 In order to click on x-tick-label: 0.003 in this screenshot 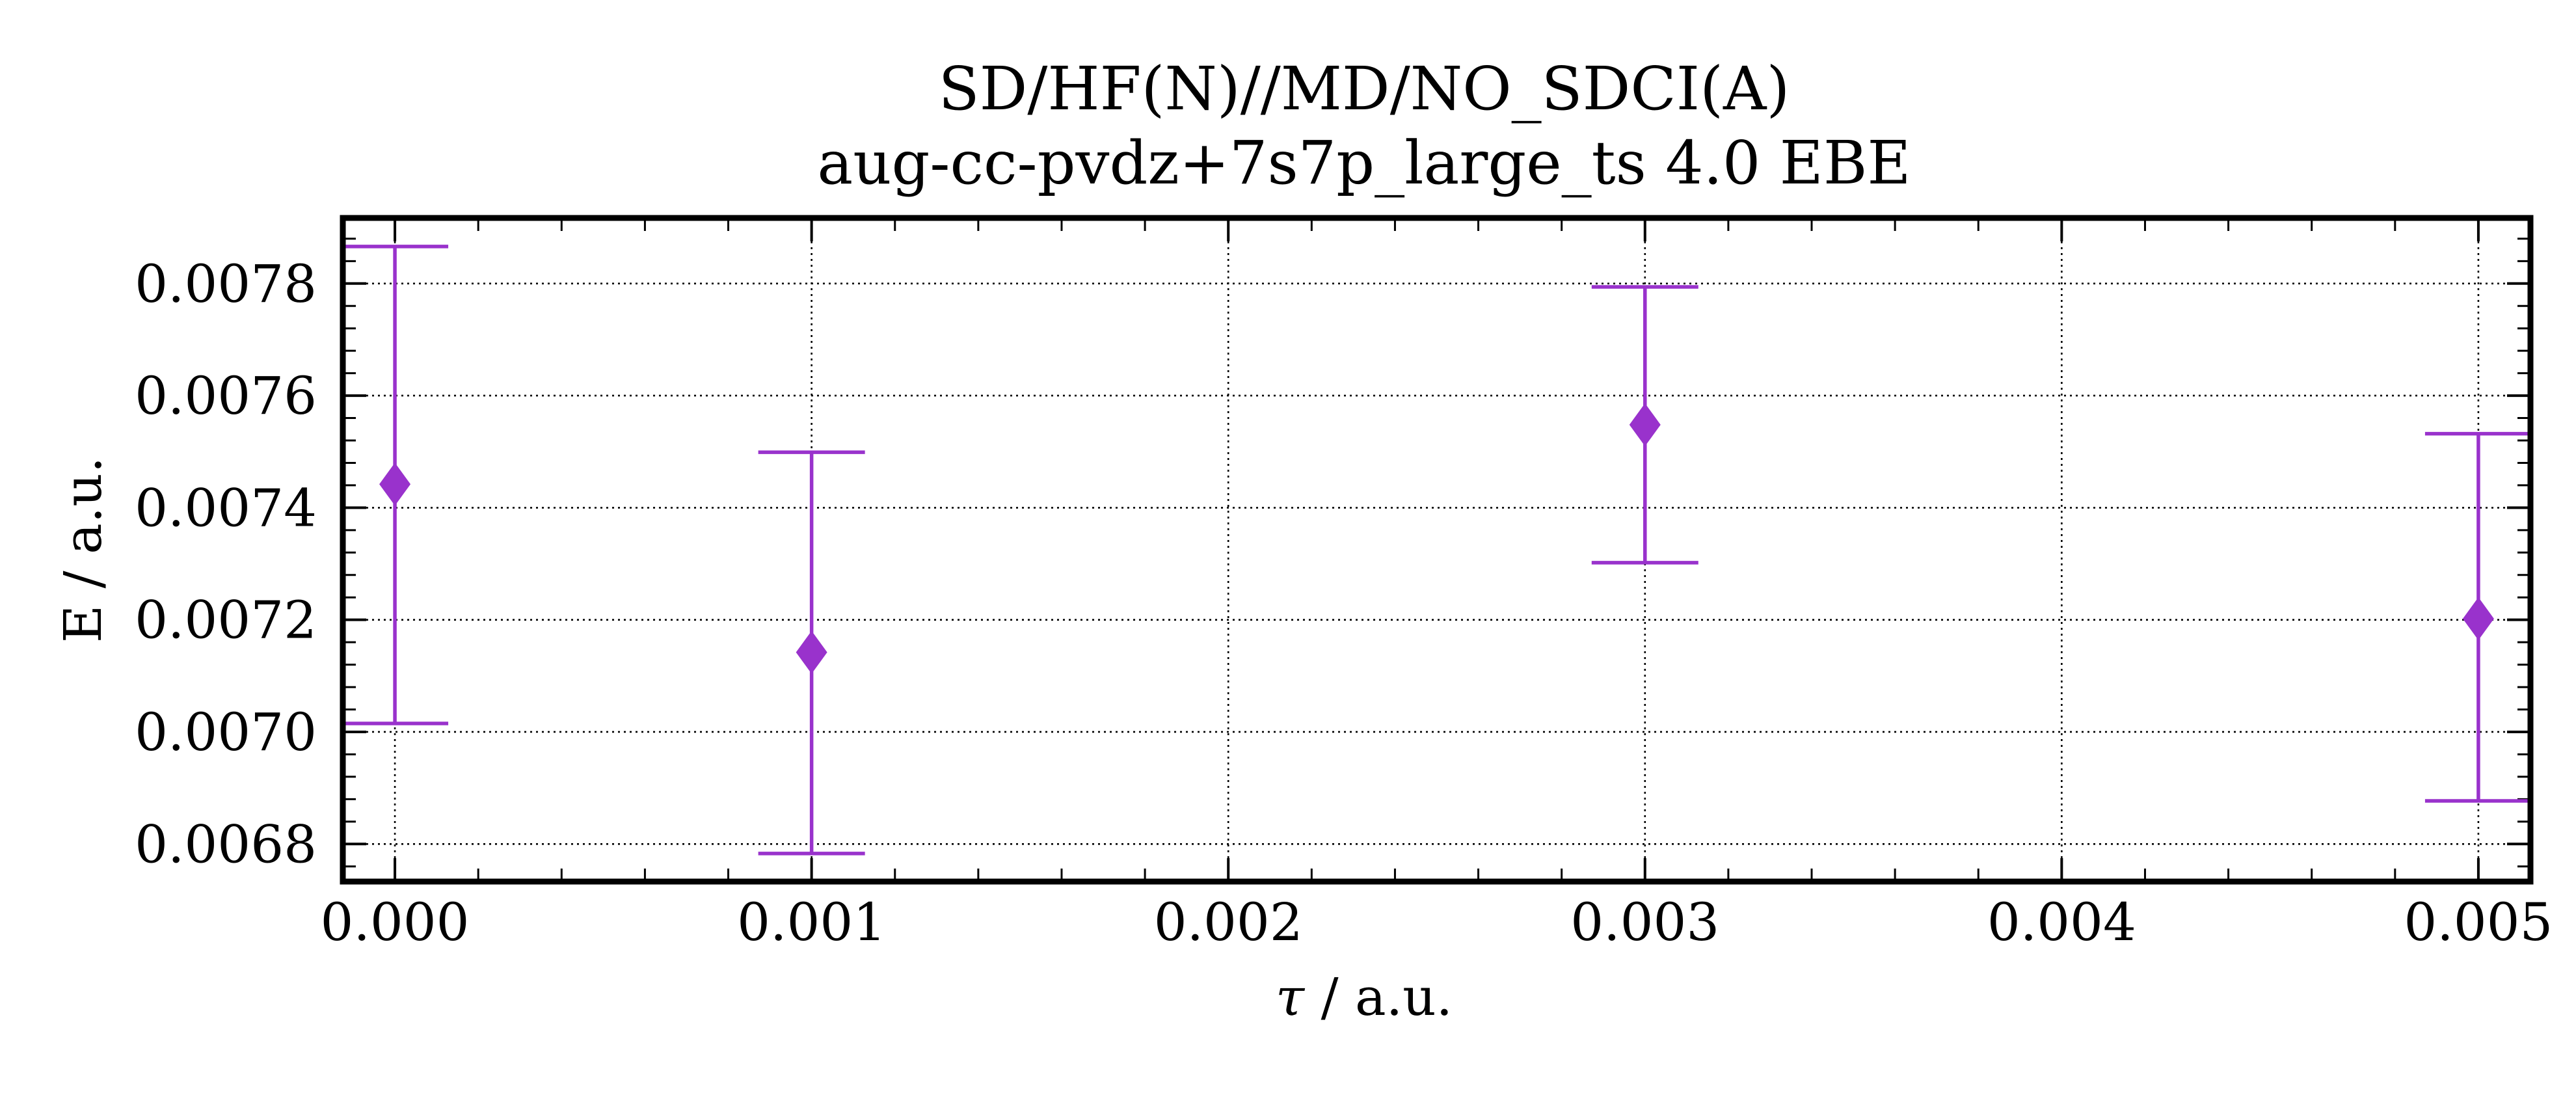, I will do `click(1644, 922)`.